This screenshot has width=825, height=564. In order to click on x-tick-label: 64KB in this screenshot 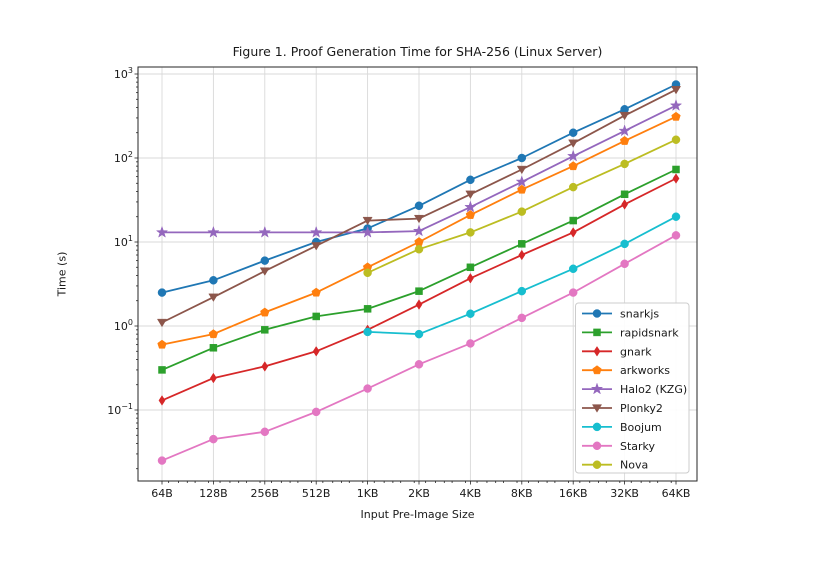, I will do `click(676, 493)`.